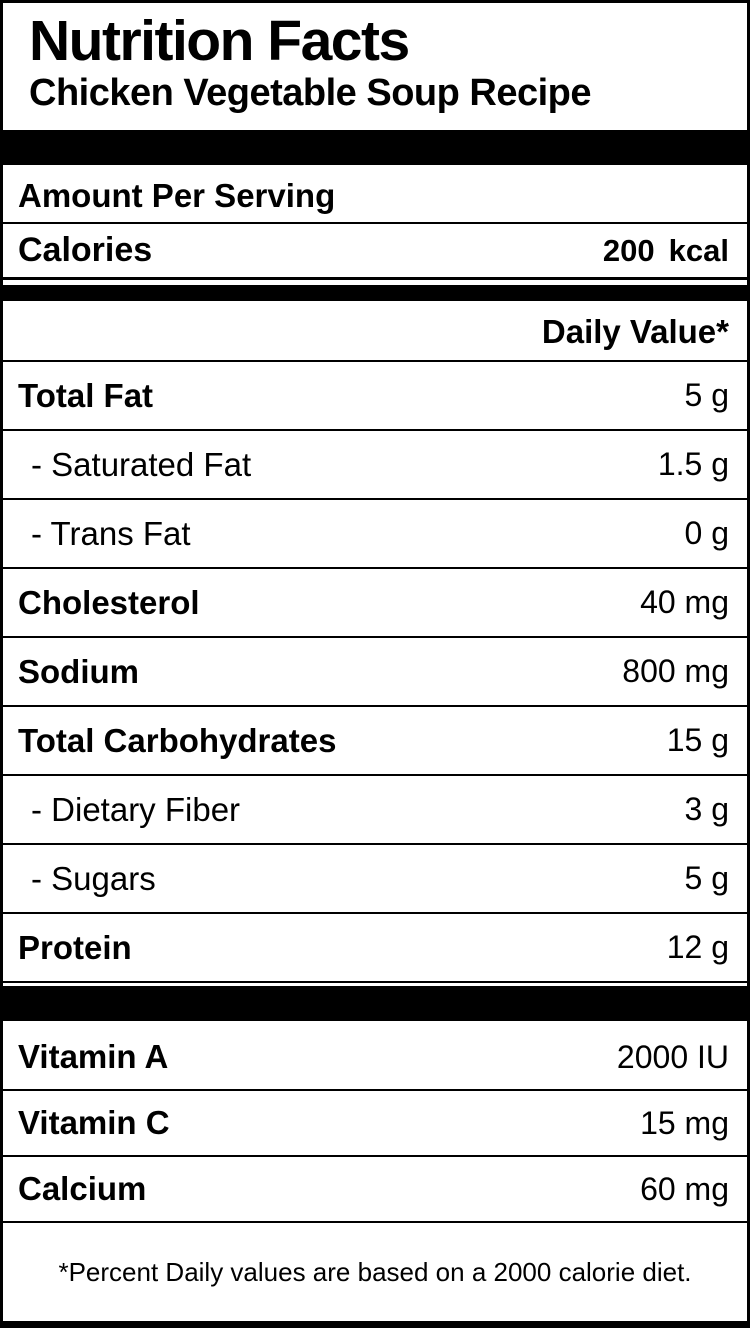  What do you see at coordinates (375, 1058) in the screenshot?
I see `vitamin-row-vitamin-a: Vitamin A 2000 IU` at bounding box center [375, 1058].